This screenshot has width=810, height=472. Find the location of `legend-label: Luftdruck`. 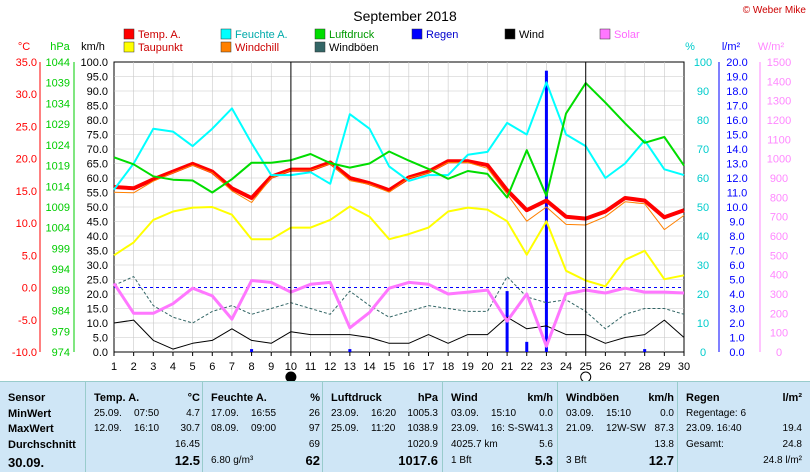

legend-label: Luftdruck is located at coordinates (352, 35).